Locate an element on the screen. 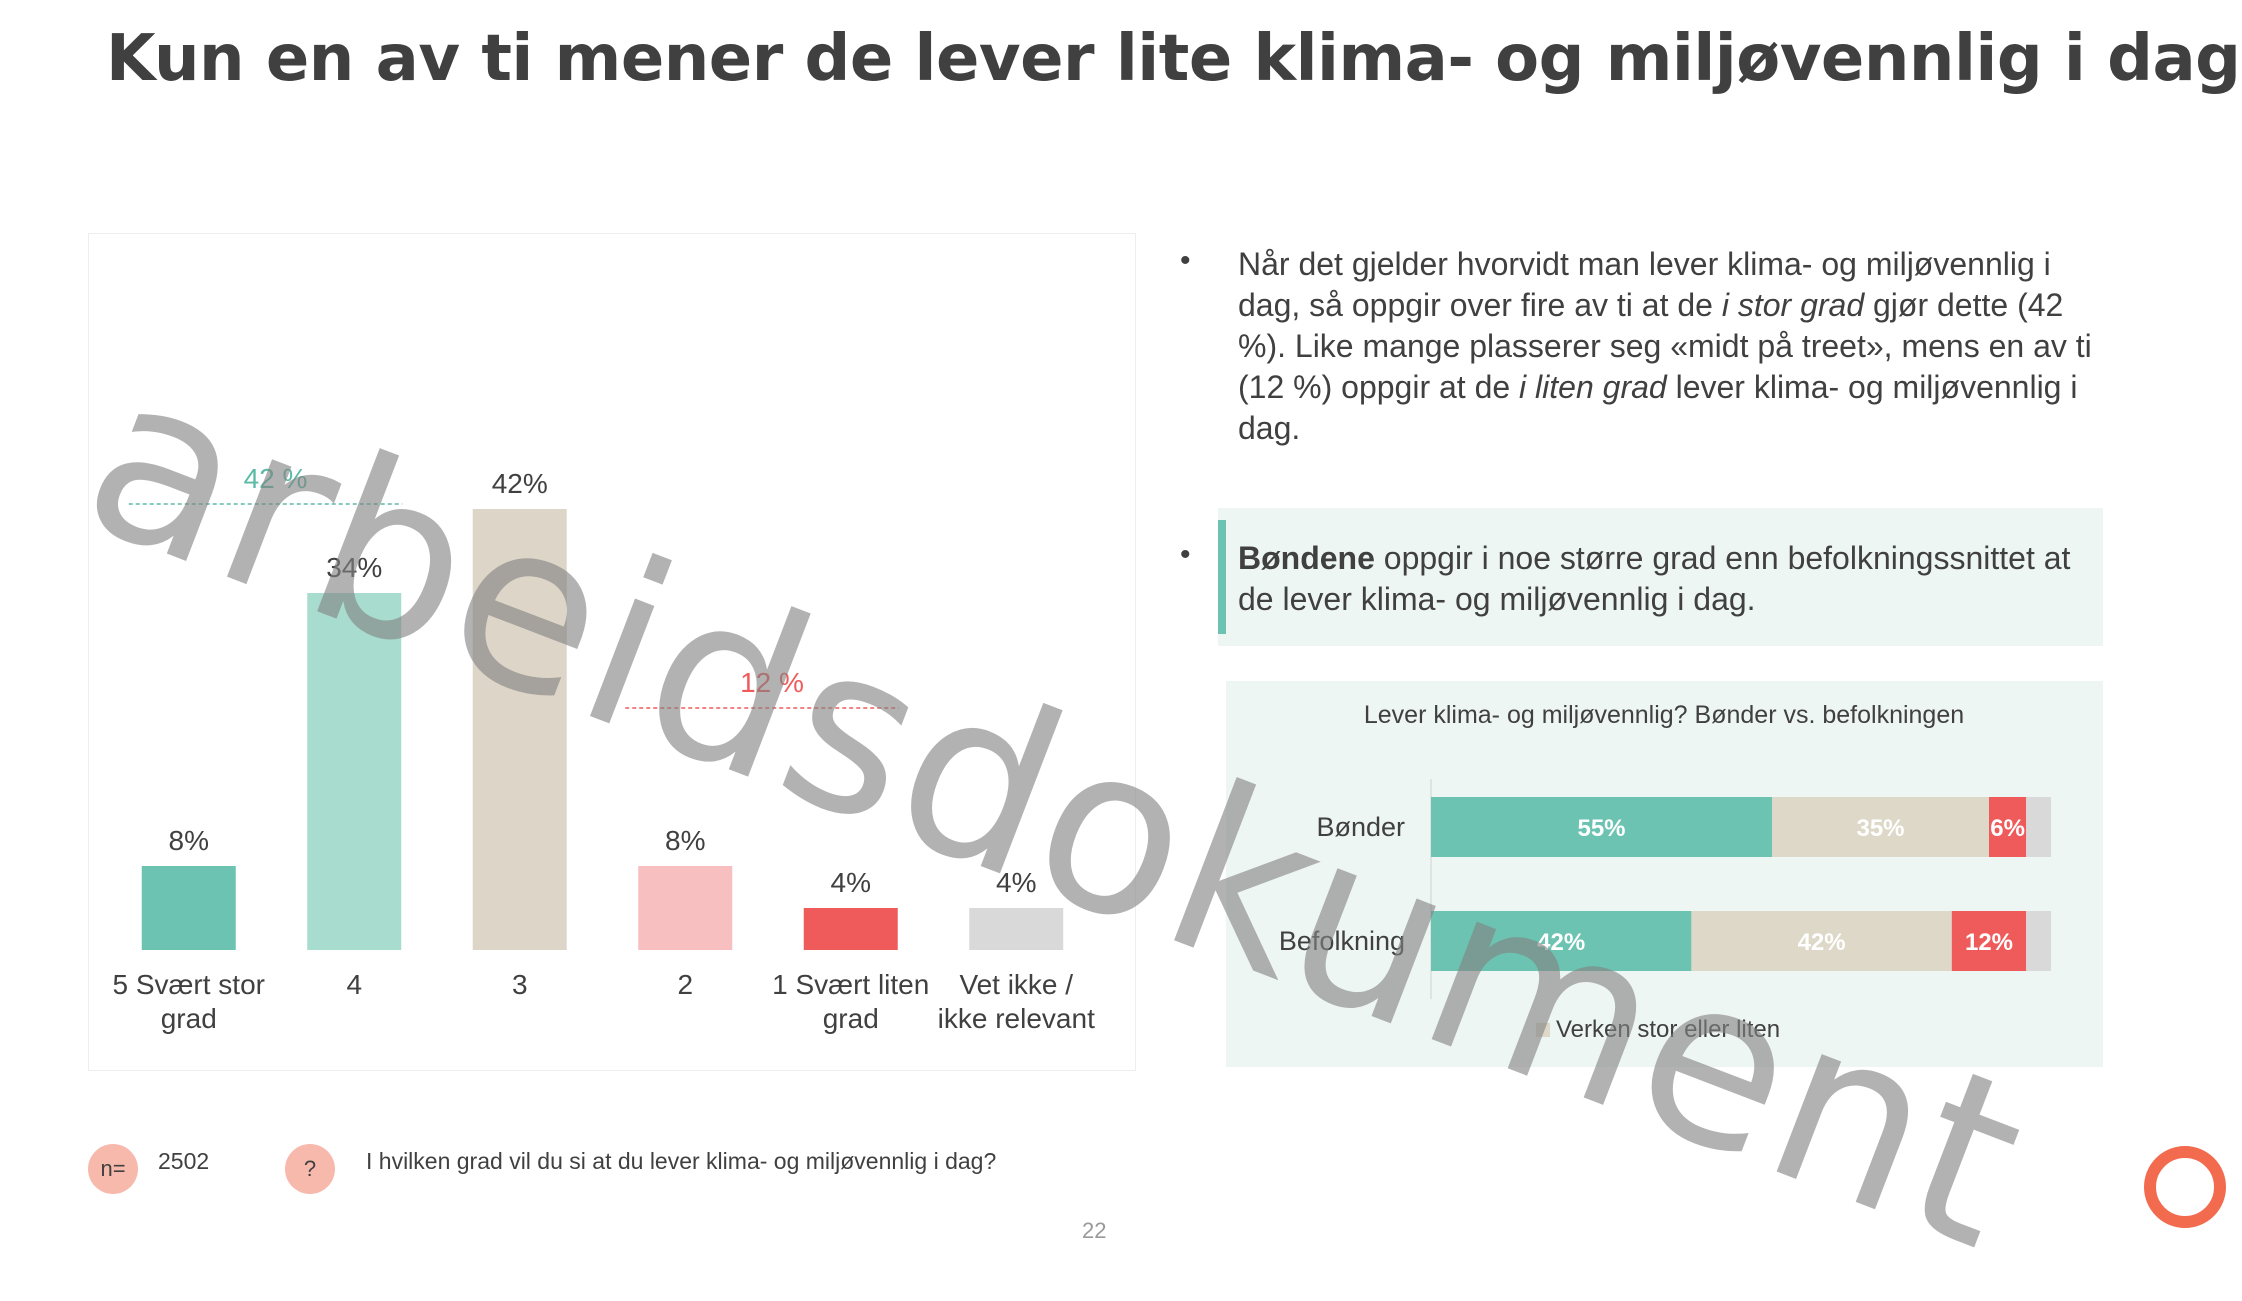  n-badge: n= is located at coordinates (113, 1169).